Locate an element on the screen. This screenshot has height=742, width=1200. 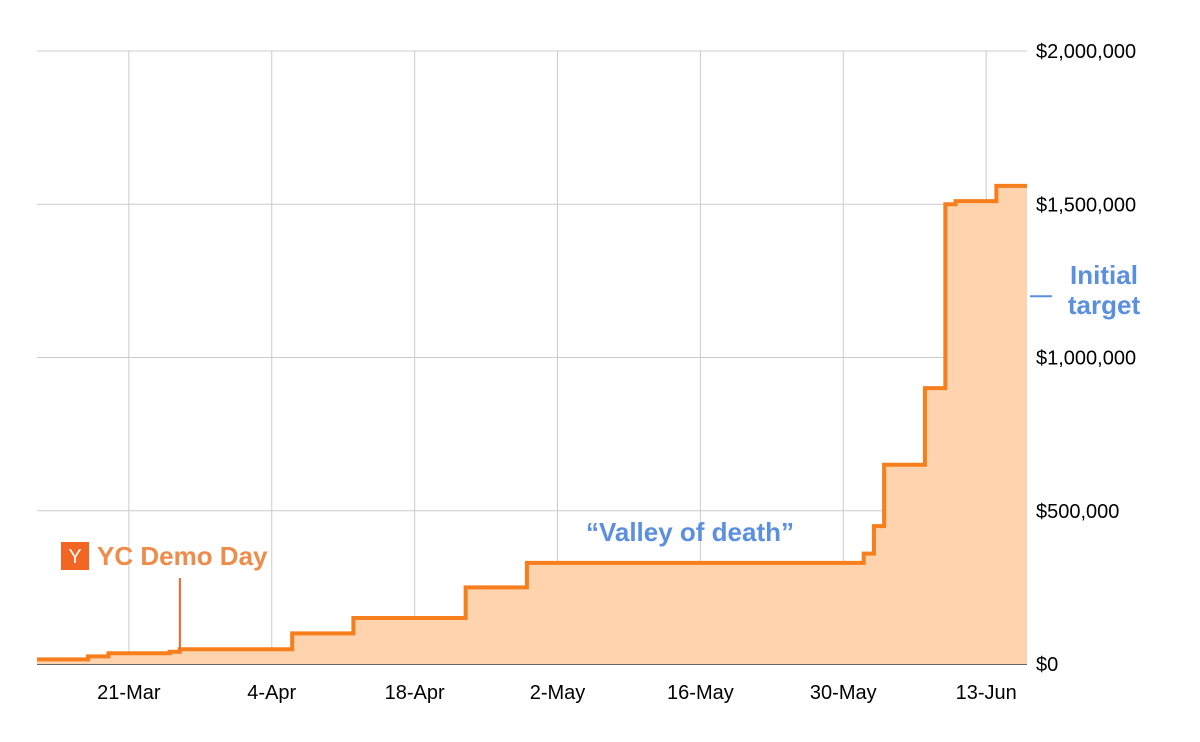
initial-target-label-line1: Initial is located at coordinates (1104, 275).